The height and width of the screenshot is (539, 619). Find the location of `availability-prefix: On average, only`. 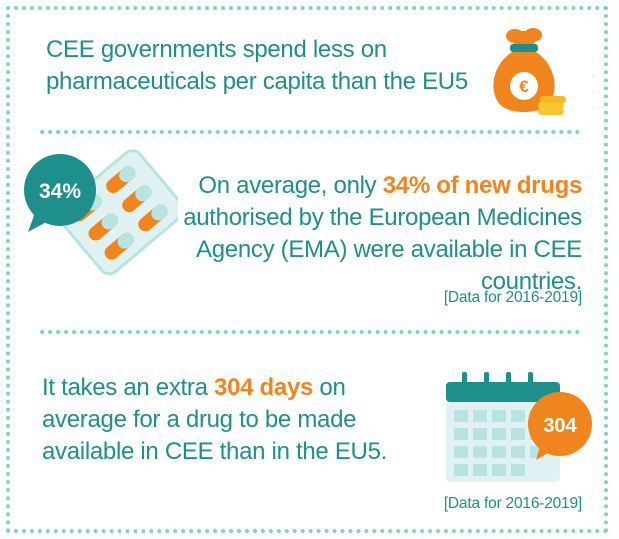

availability-prefix: On average, only is located at coordinates (290, 185).